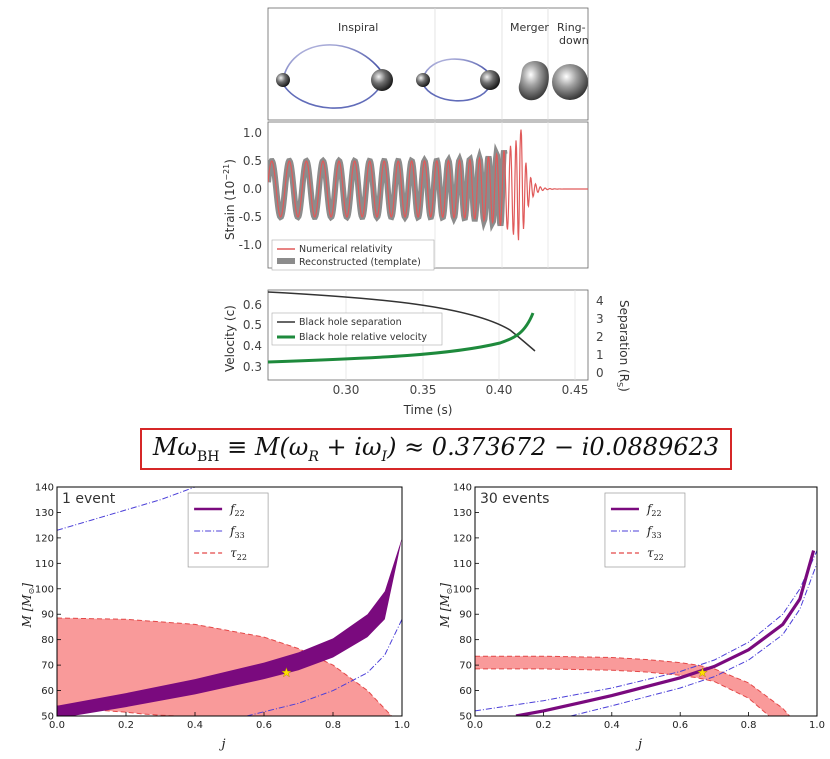  What do you see at coordinates (423, 390) in the screenshot?
I see `time-xtick-2: 0.35` at bounding box center [423, 390].